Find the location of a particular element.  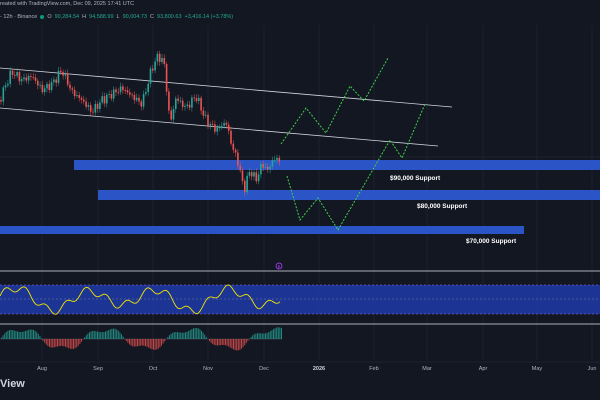

x-tick-oct: Oct is located at coordinates (153, 369).